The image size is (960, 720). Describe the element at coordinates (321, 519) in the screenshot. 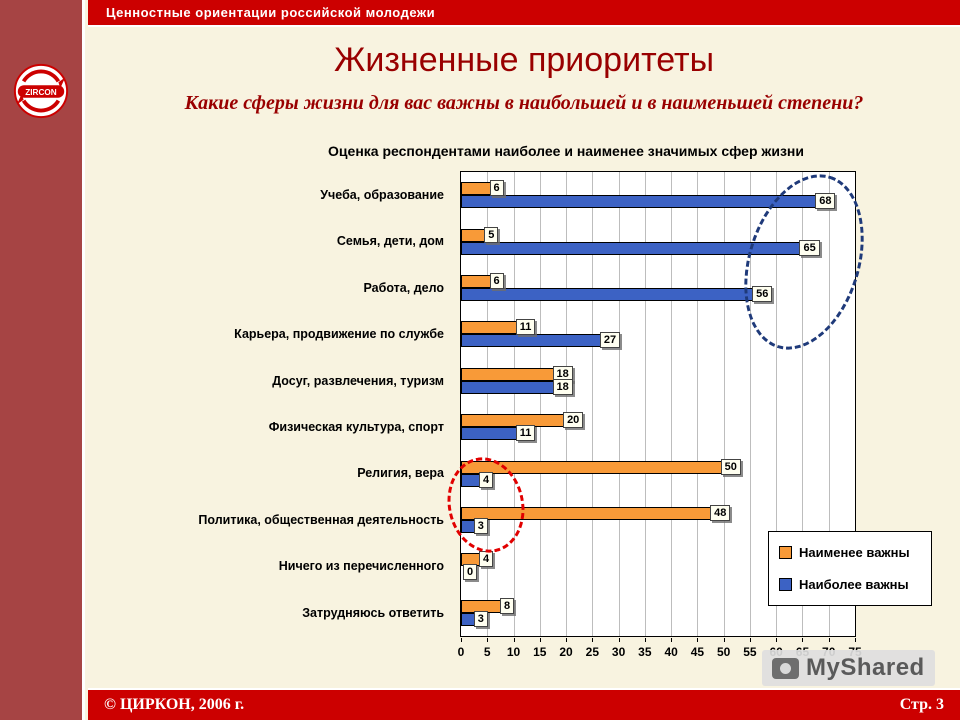

I see `category-label: Политика, общественная деятельность` at that location.